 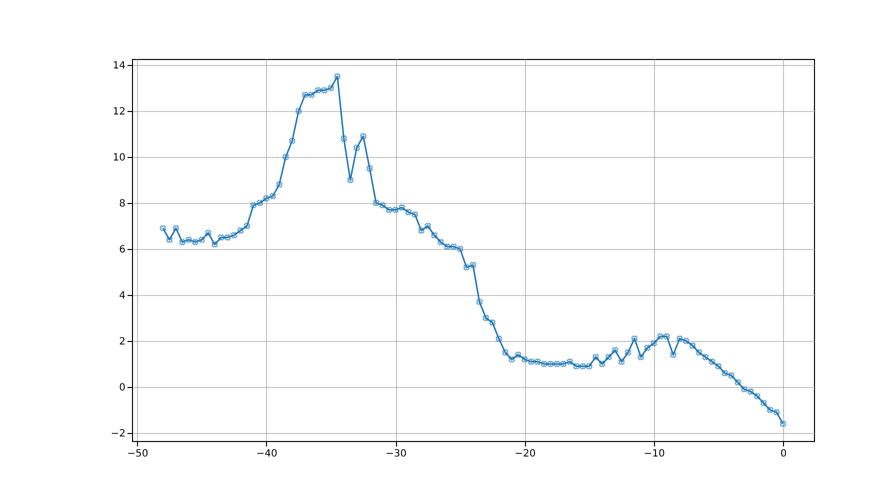 What do you see at coordinates (118, 434) in the screenshot?
I see `y-tick-label: −2` at bounding box center [118, 434].